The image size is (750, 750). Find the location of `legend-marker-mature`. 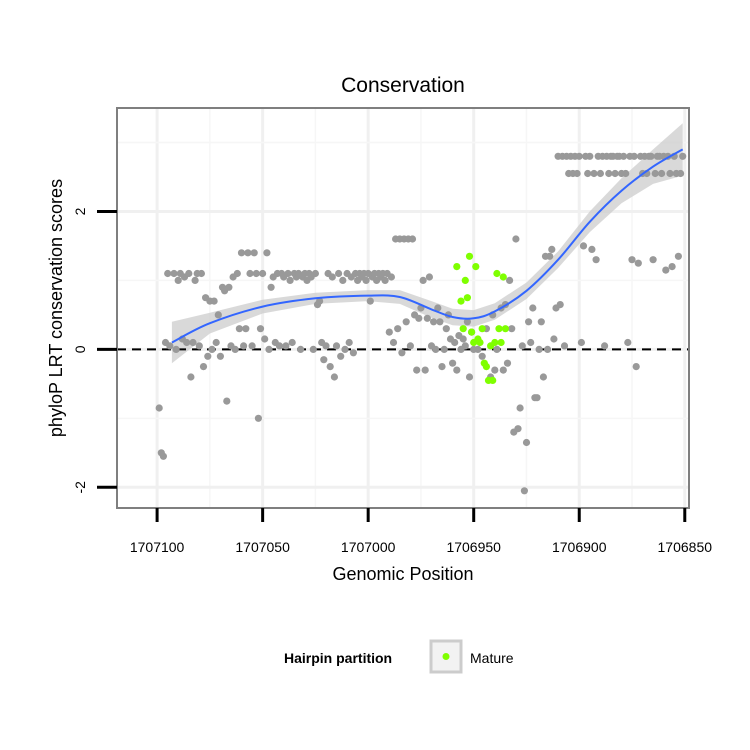

legend-marker-mature is located at coordinates (446, 656).